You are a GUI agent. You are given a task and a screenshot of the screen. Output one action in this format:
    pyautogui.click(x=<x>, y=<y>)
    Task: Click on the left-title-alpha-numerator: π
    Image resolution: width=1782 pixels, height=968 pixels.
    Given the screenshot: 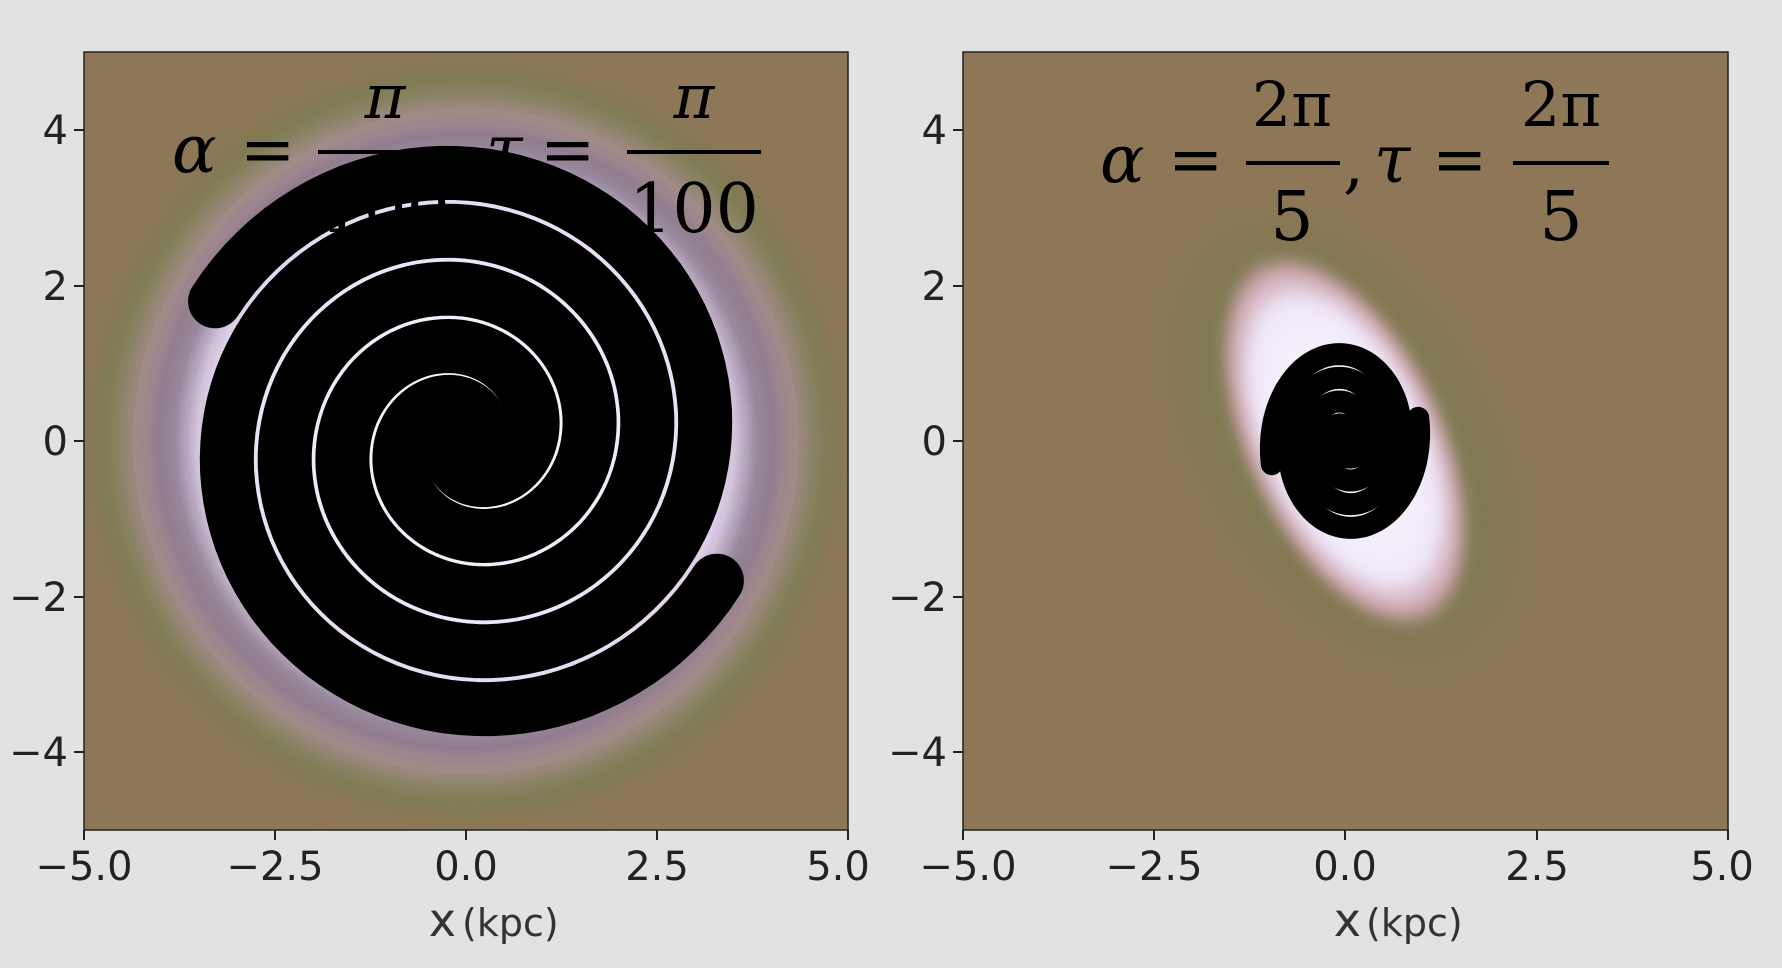 What is the action you would take?
    pyautogui.click(x=385, y=96)
    